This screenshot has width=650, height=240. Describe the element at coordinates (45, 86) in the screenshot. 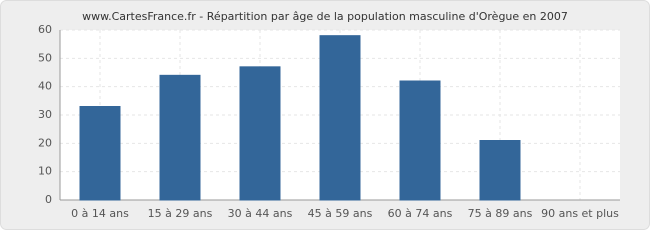

I see `y-tick-label: 40` at that location.